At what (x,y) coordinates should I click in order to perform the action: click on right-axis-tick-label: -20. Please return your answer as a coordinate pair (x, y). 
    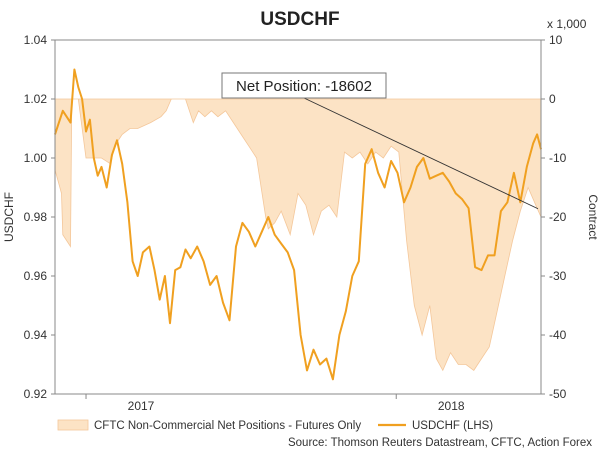
    Looking at the image, I should click on (558, 217).